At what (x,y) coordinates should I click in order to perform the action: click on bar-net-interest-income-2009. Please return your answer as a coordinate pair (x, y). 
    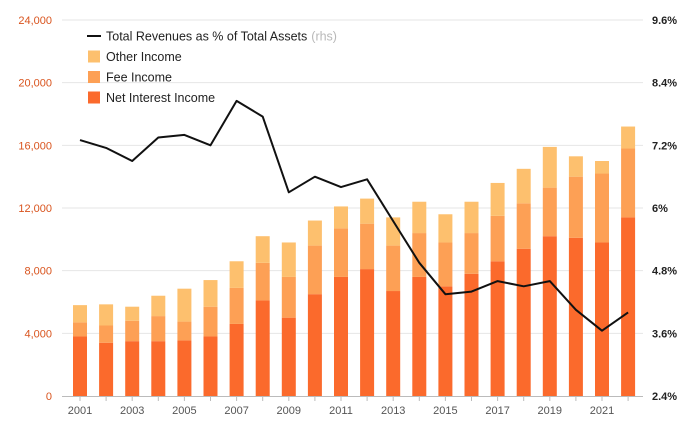
    Looking at the image, I should click on (288, 356).